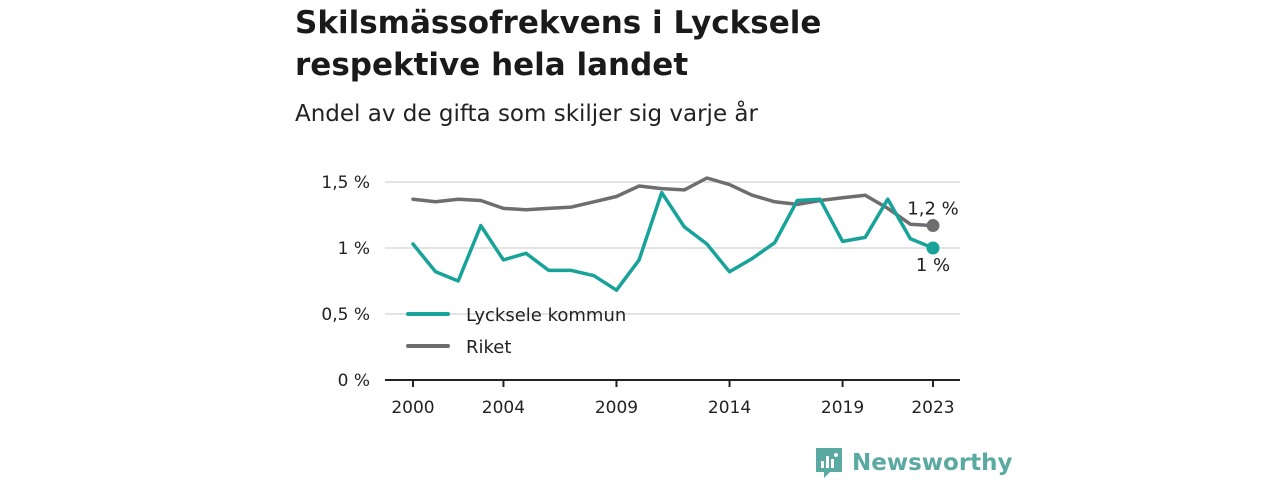 This screenshot has width=1280, height=480. I want to click on series-lines: 1,2 % 1 %, so click(685, 234).